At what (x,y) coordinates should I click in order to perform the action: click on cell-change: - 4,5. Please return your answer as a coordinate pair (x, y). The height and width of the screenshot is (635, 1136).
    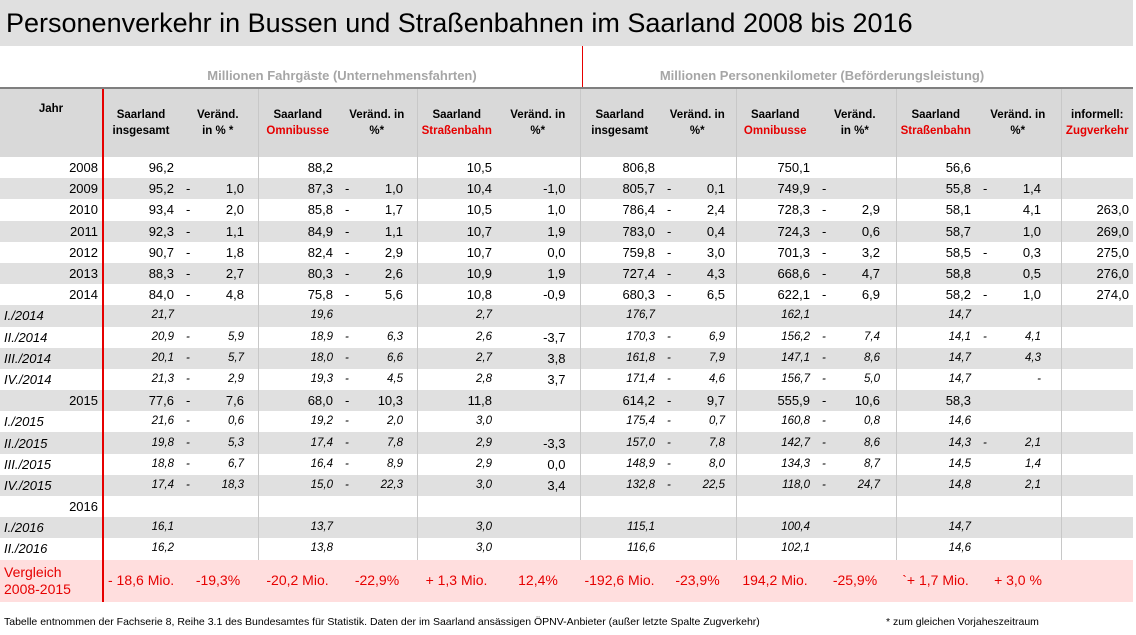
    Looking at the image, I should click on (377, 379).